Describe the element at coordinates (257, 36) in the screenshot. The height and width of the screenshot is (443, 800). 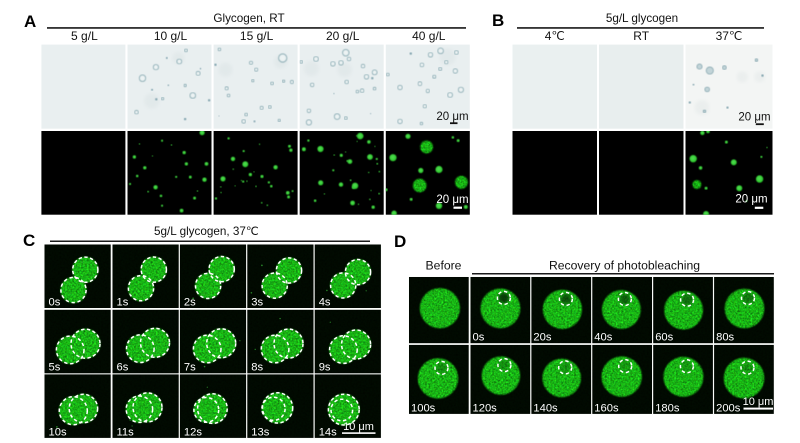
I see `svg-text: 15 g/L` at that location.